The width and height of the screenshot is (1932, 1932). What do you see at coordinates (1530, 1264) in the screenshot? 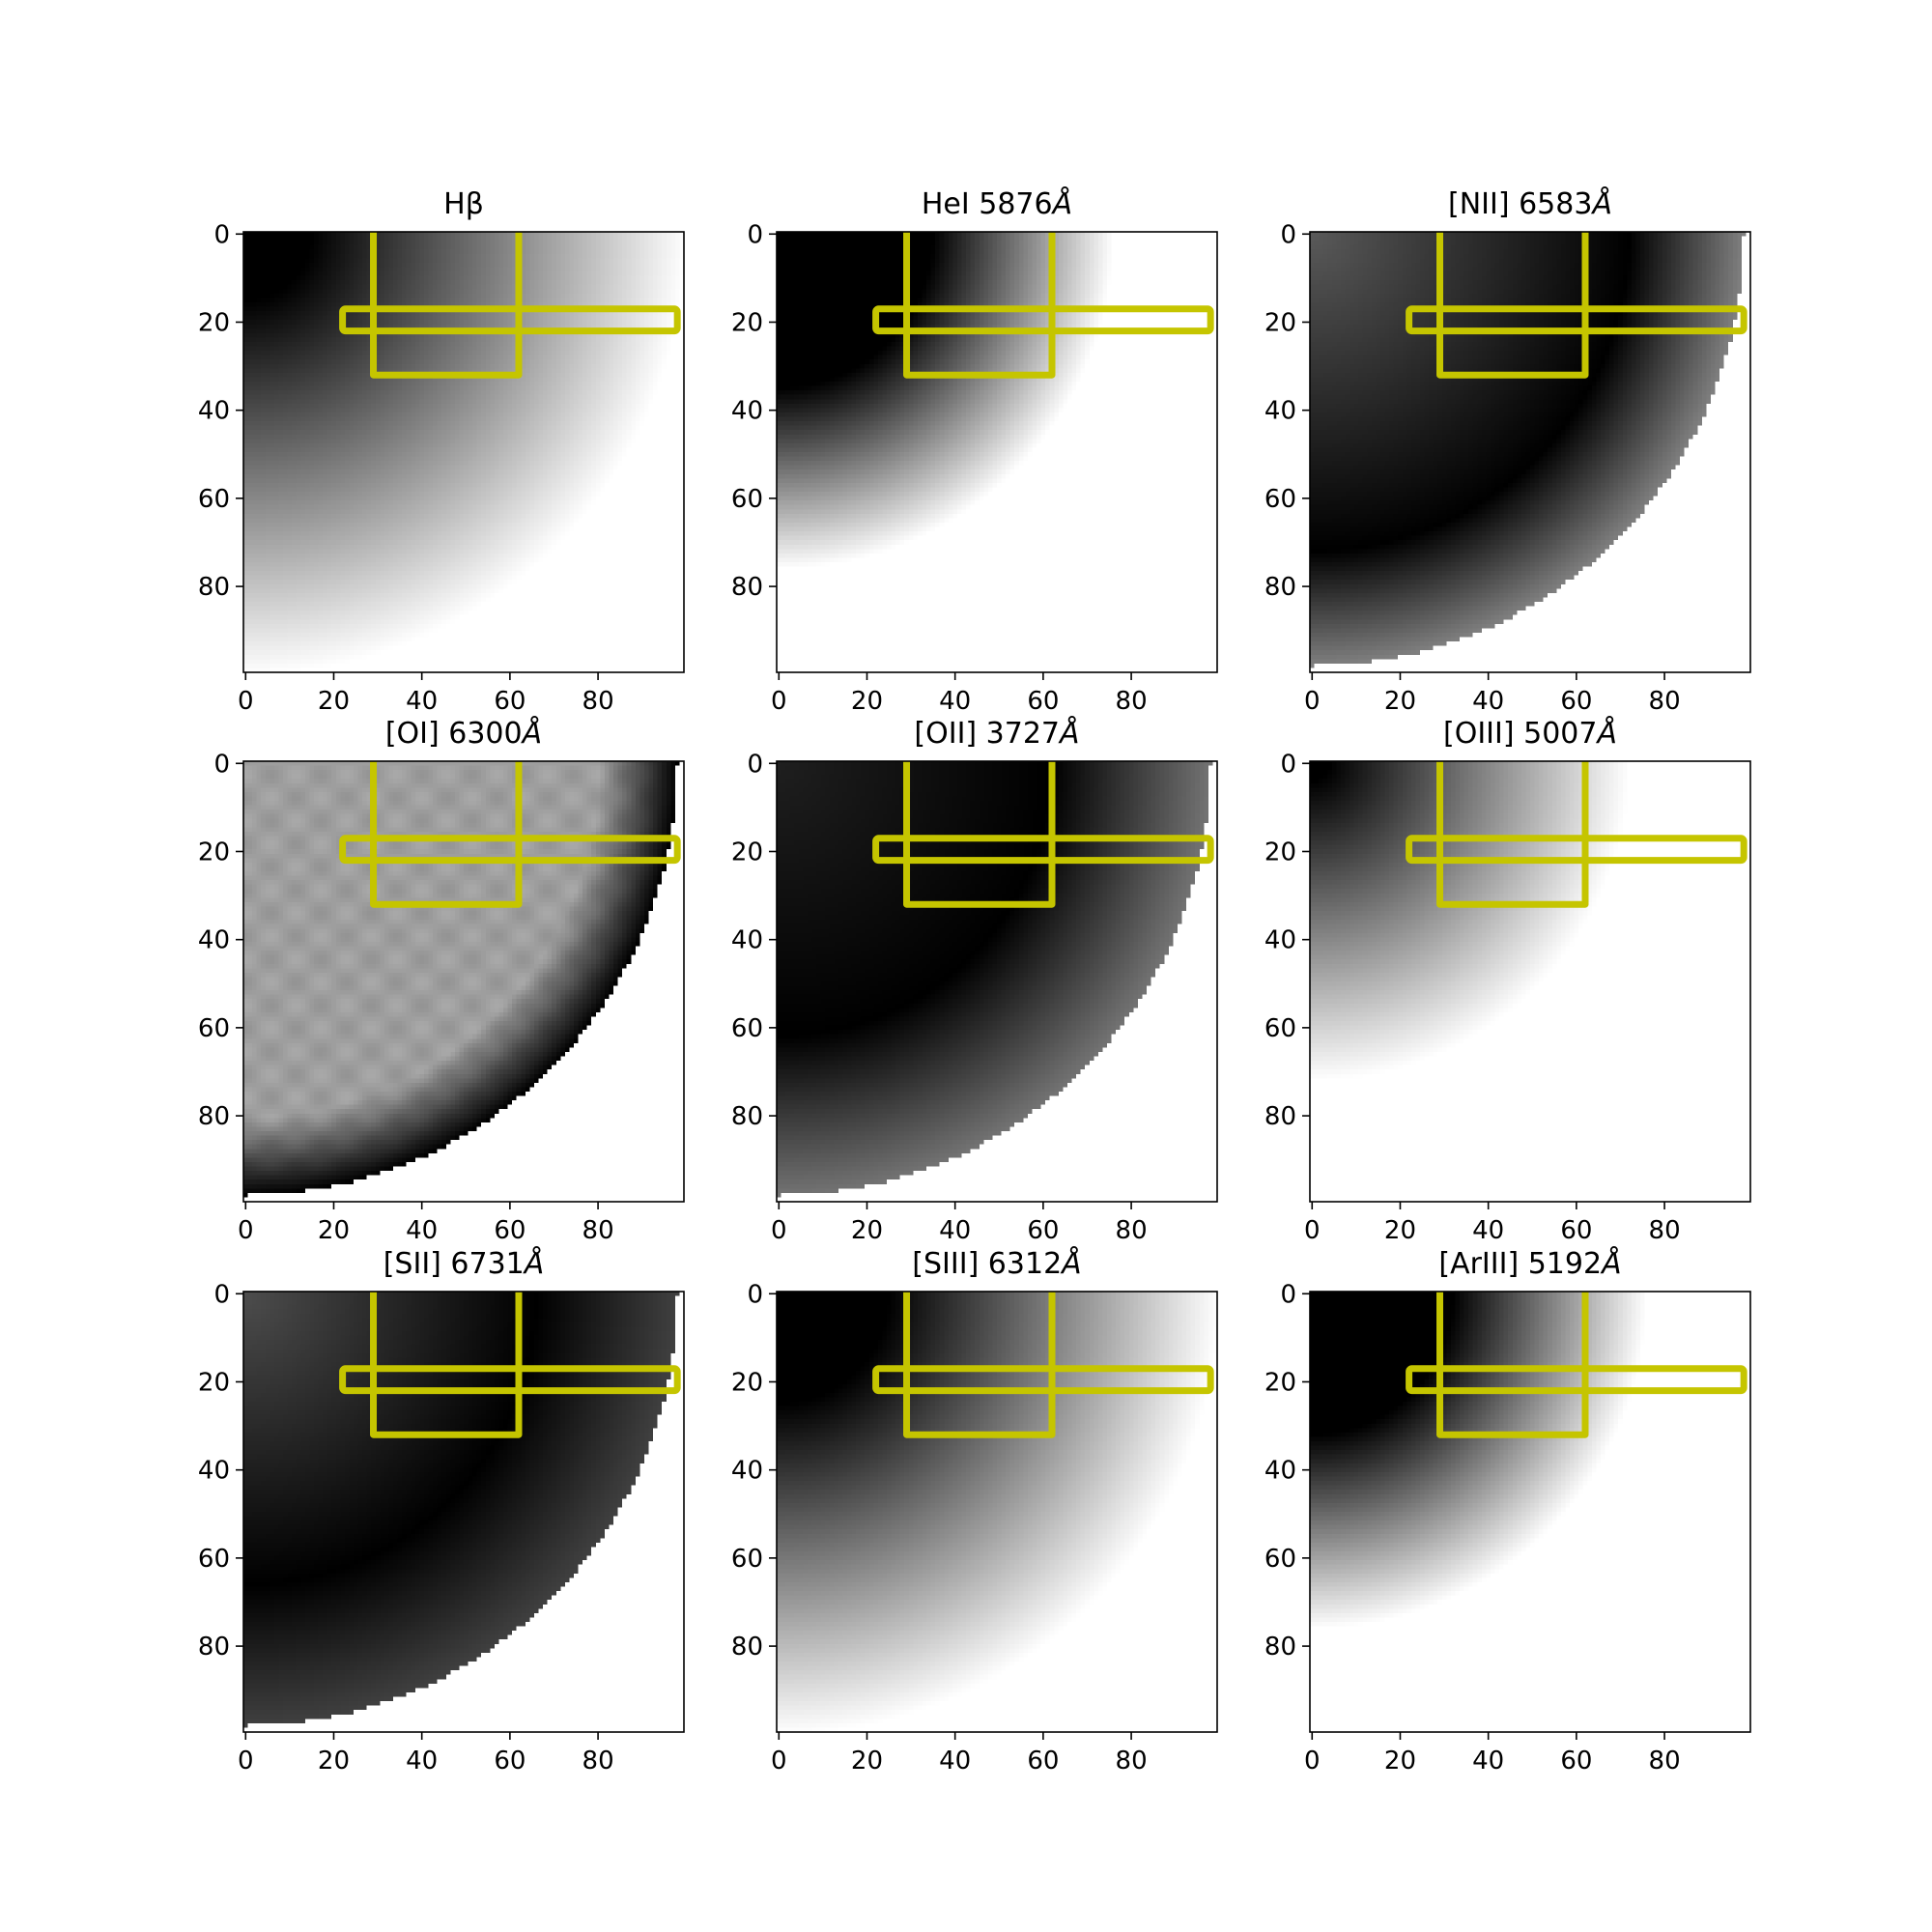
I see `panel-title: [ArIII] 5192Å` at bounding box center [1530, 1264].